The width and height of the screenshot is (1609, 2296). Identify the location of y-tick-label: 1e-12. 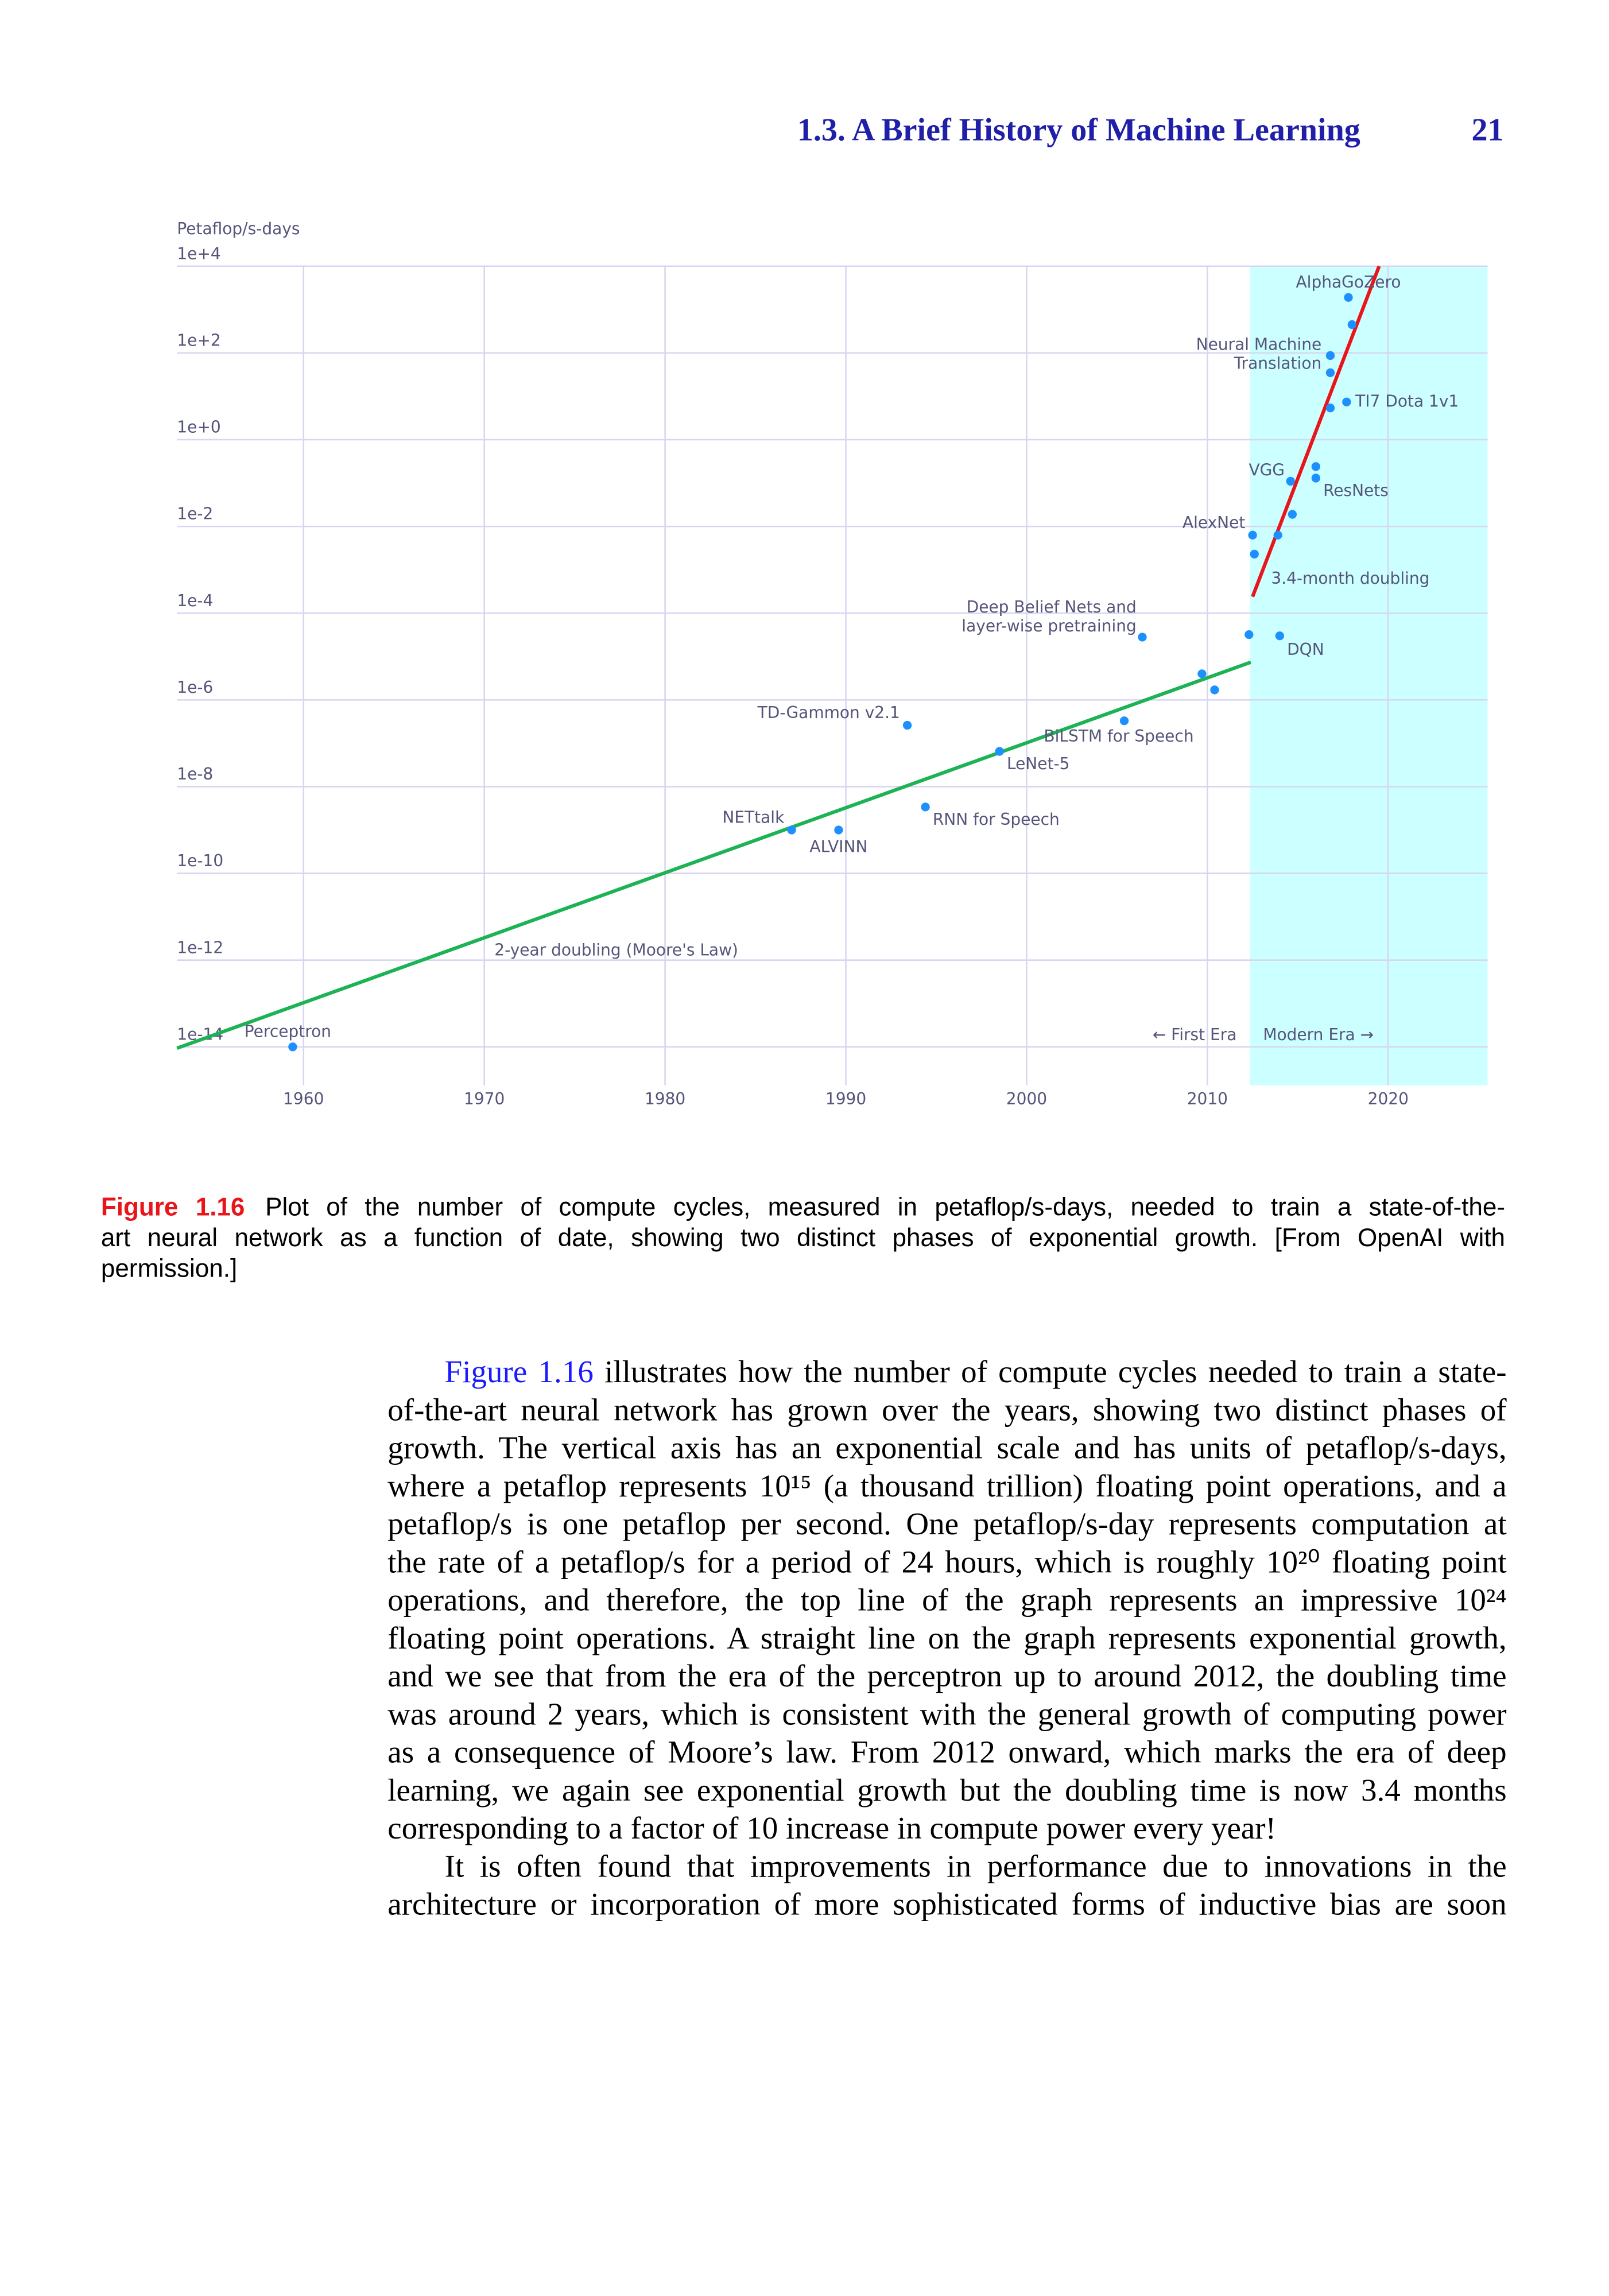
(200, 947).